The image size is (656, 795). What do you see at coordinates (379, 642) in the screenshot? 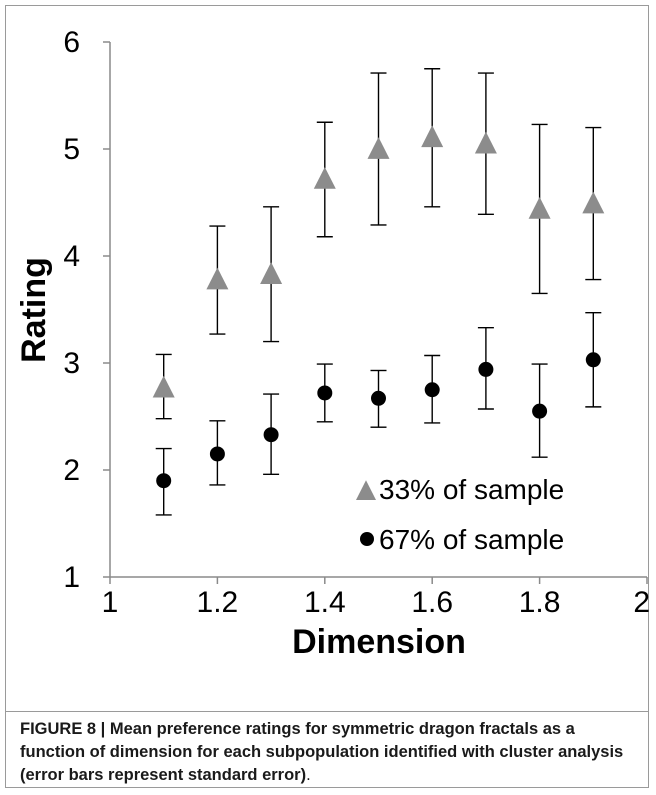
I see `x-axis-title: Dimension` at bounding box center [379, 642].